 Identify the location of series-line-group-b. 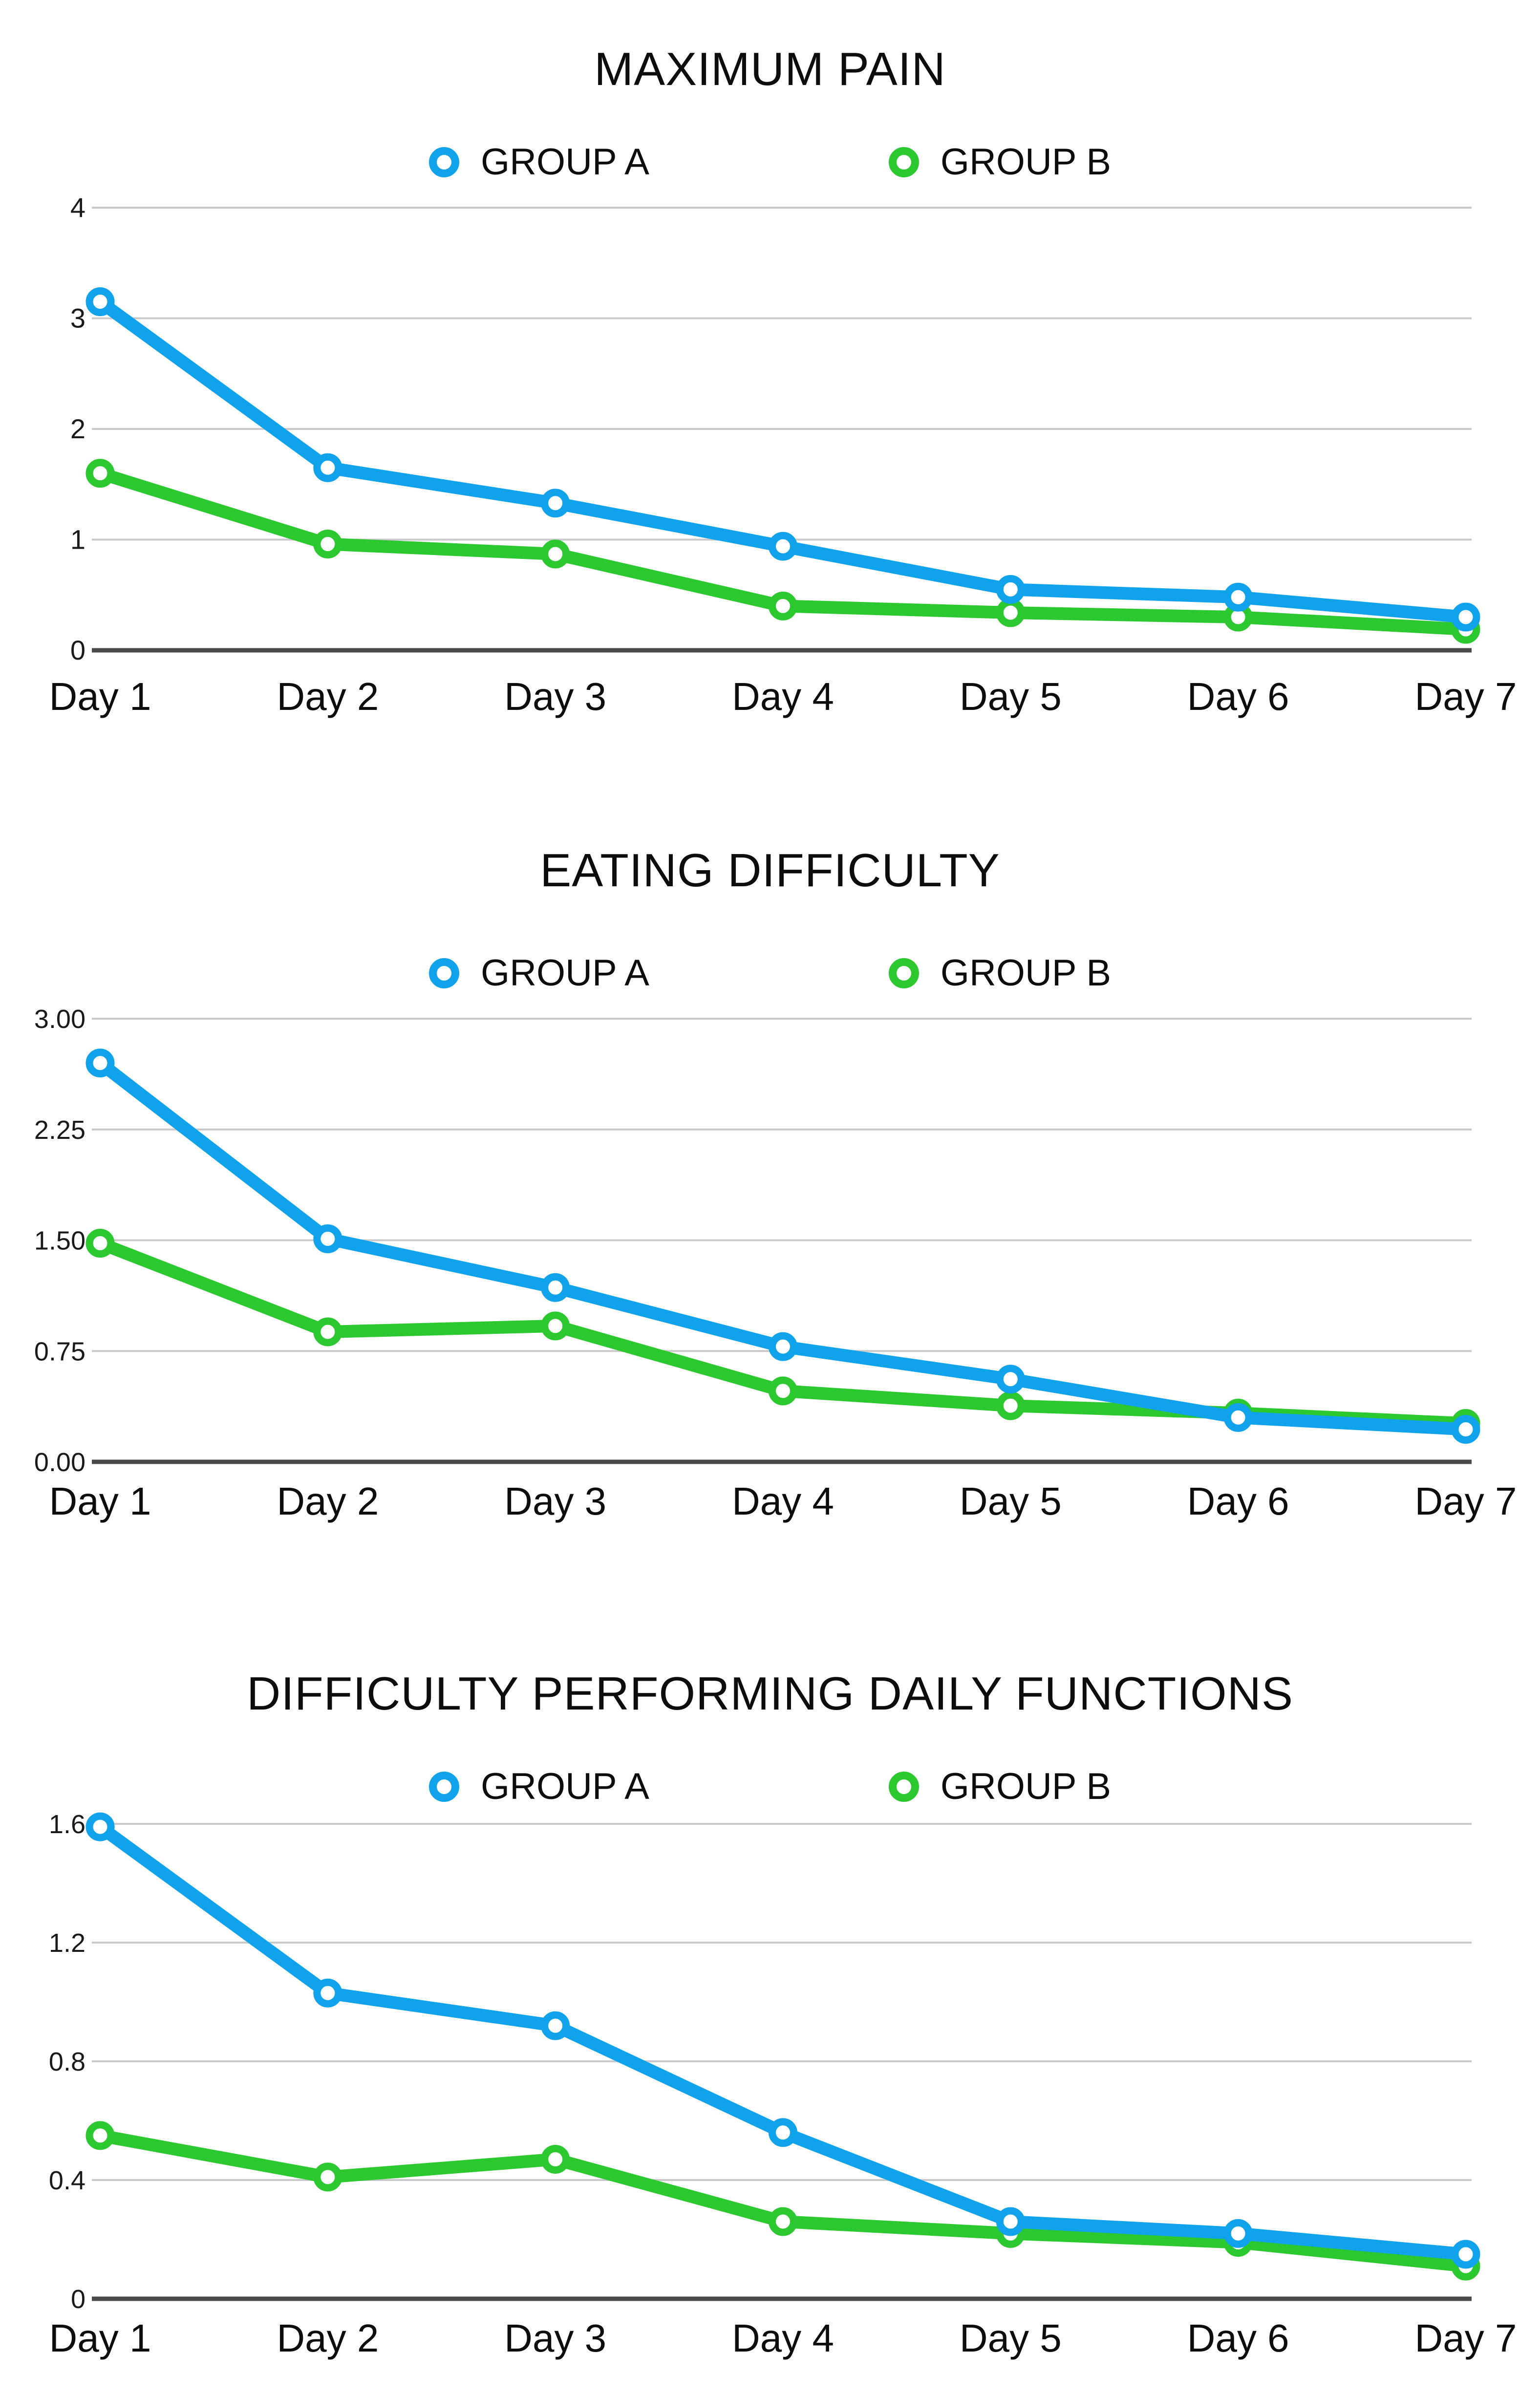
(783, 2201).